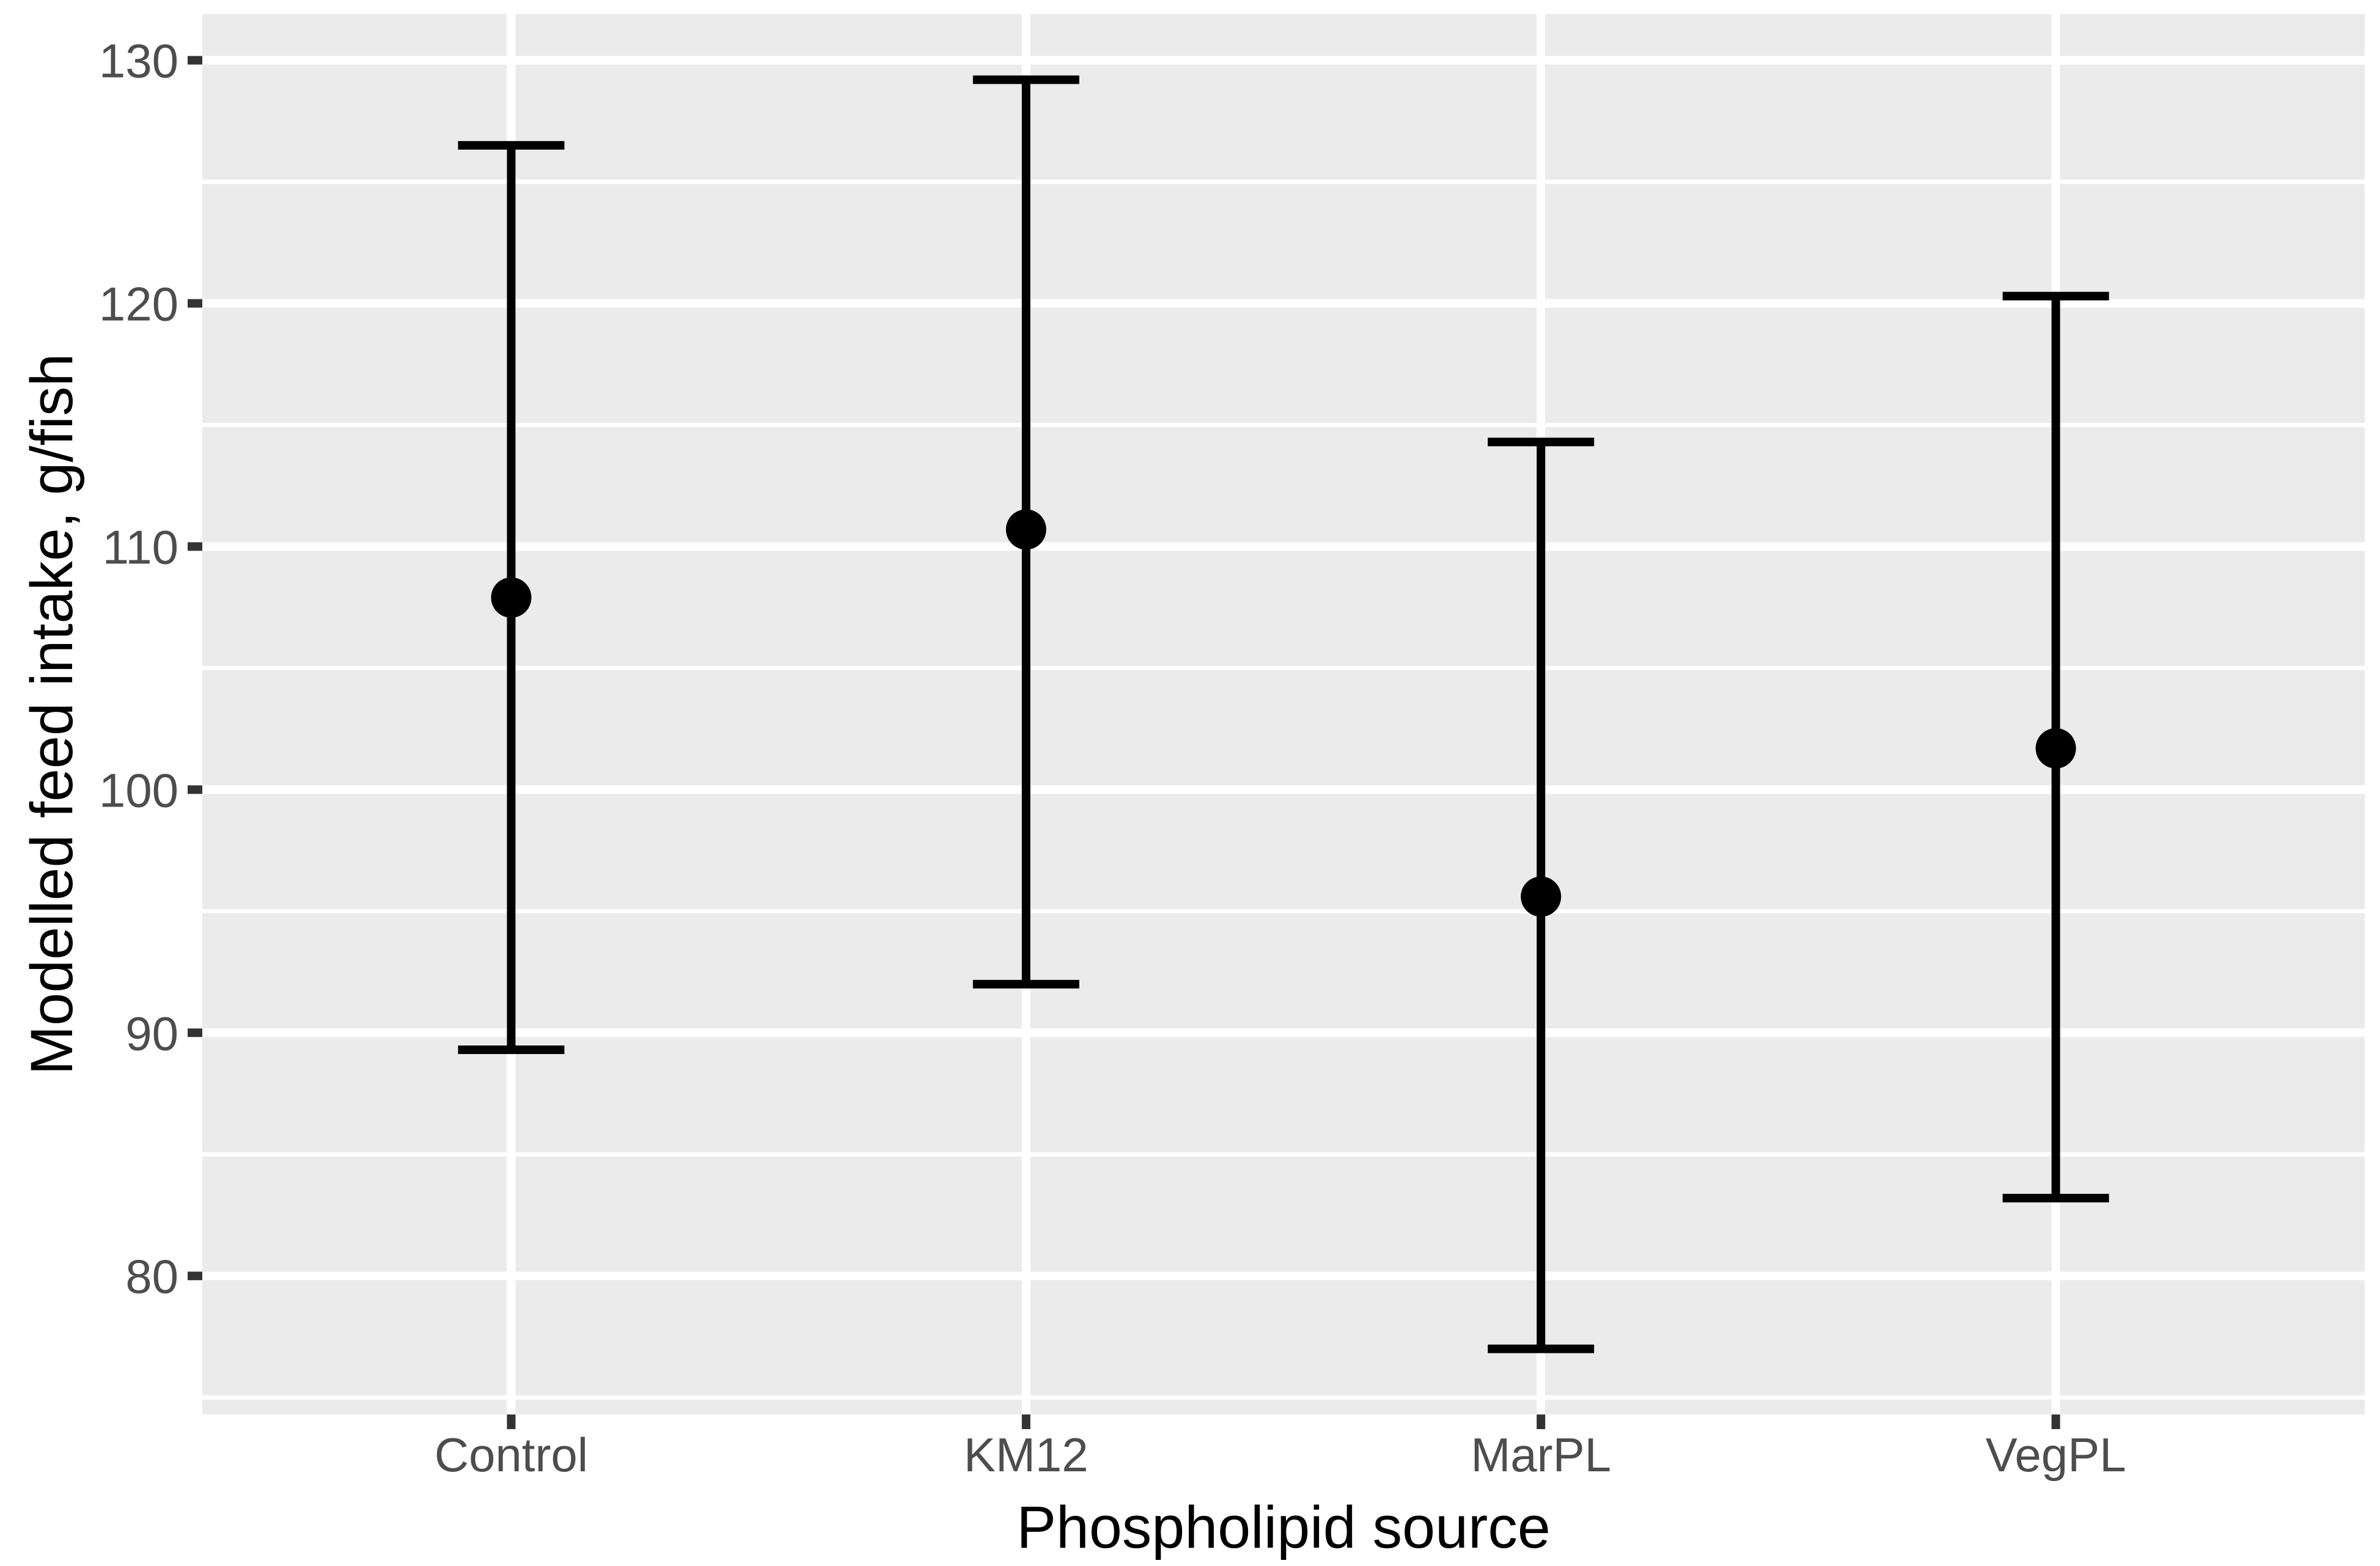  I want to click on x-tick-label-marpl: MarPL, so click(1541, 1455).